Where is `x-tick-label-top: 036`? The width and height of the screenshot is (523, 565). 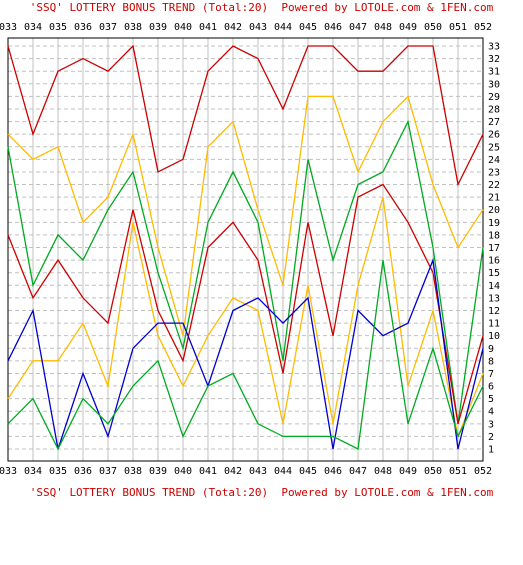
x-tick-label-top: 036 is located at coordinates (83, 27).